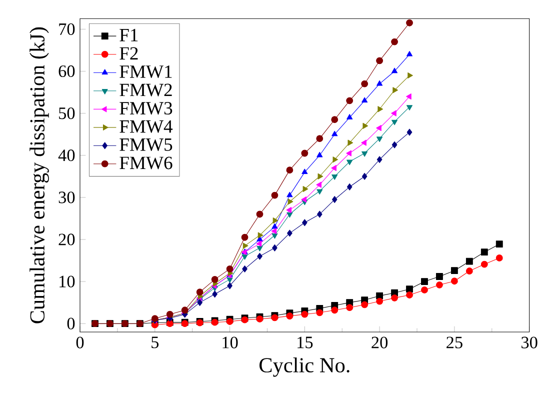 This screenshot has width=544, height=416. Describe the element at coordinates (146, 145) in the screenshot. I see `legend-label: FMW5` at that location.